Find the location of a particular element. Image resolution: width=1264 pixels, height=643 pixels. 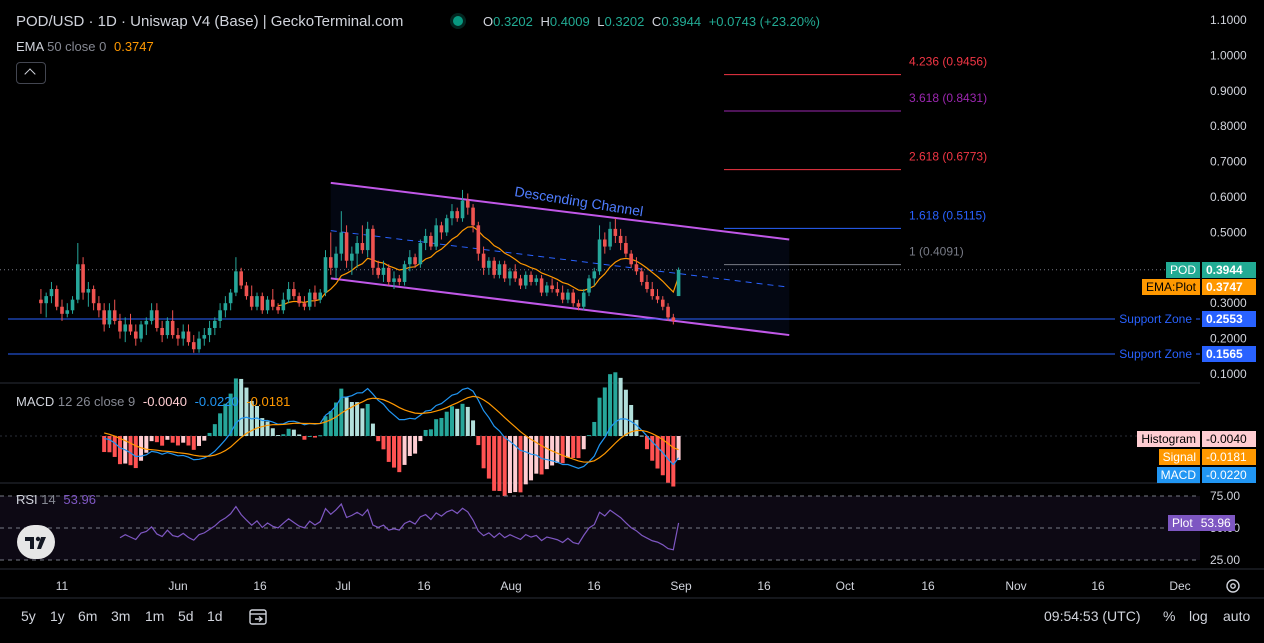

timeframe-button-1d: 1d is located at coordinates (215, 616).